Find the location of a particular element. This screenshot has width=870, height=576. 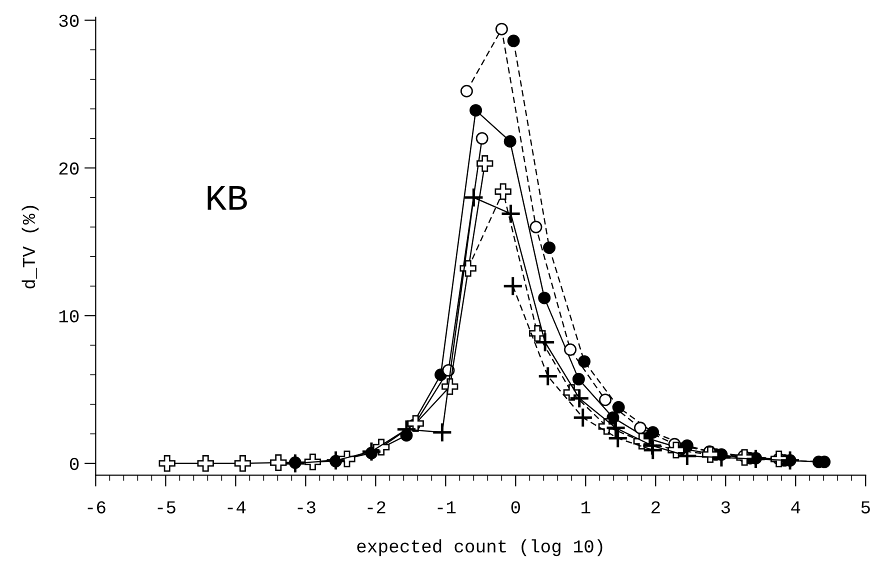

y-tick-label: 30 is located at coordinates (69, 20).